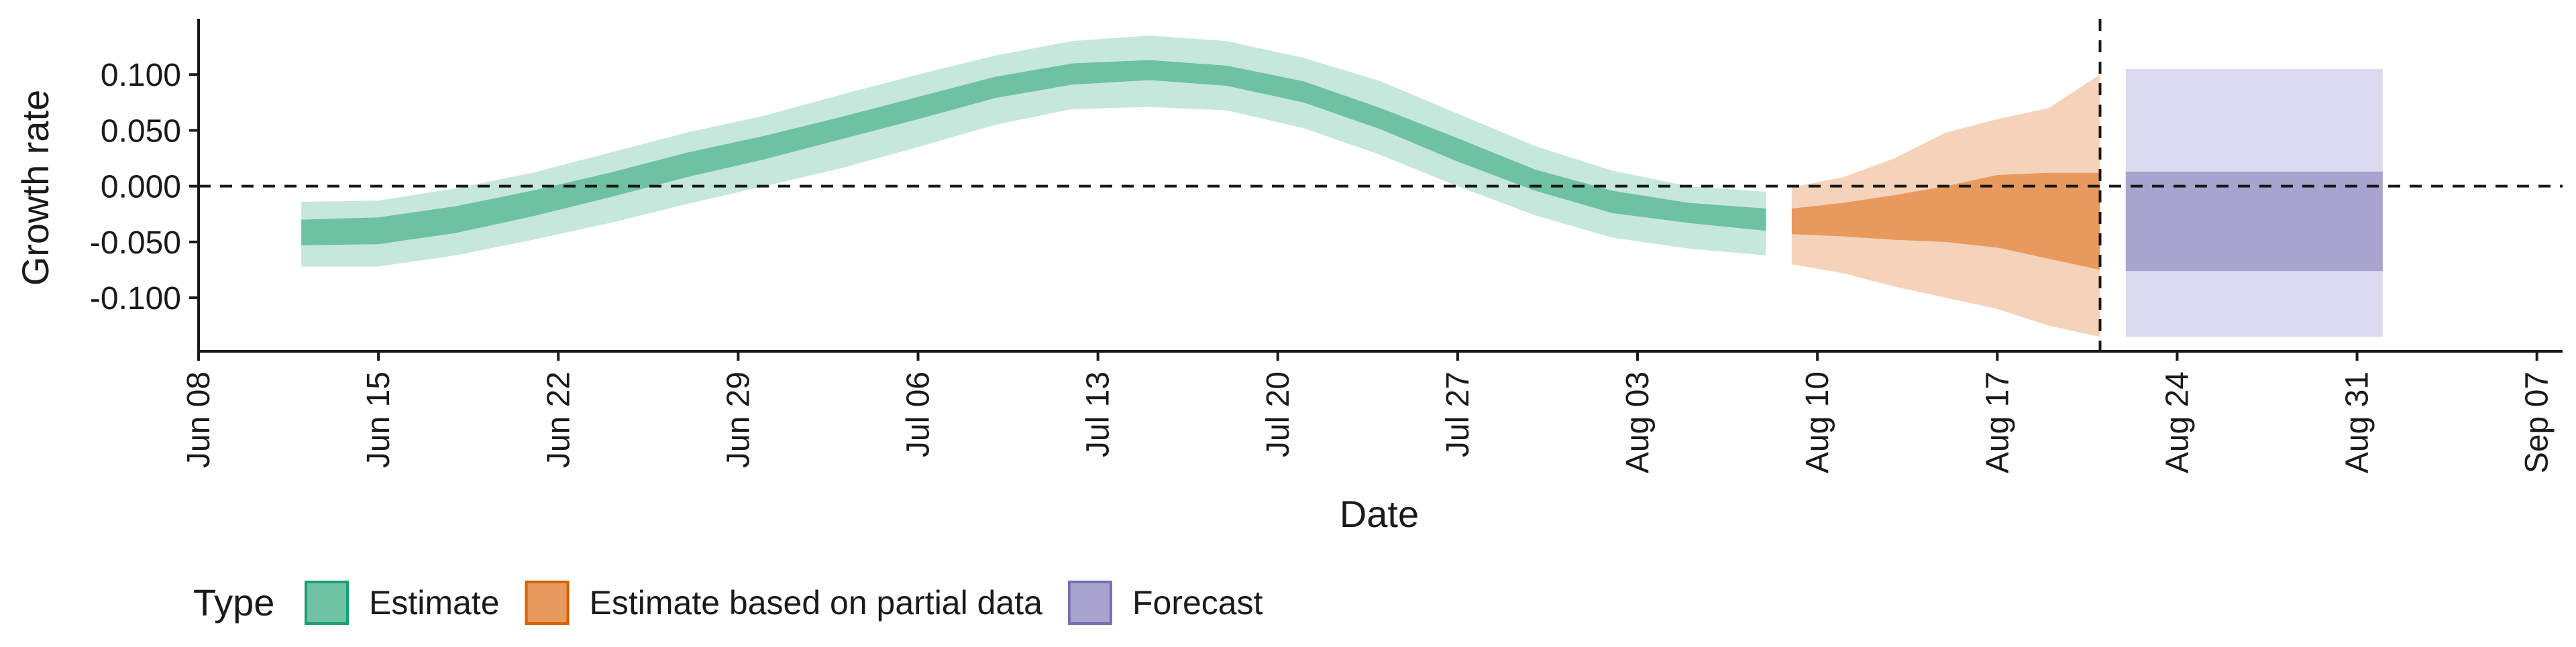 The width and height of the screenshot is (2576, 647). What do you see at coordinates (141, 131) in the screenshot?
I see `y-tick-label: 0.050` at bounding box center [141, 131].